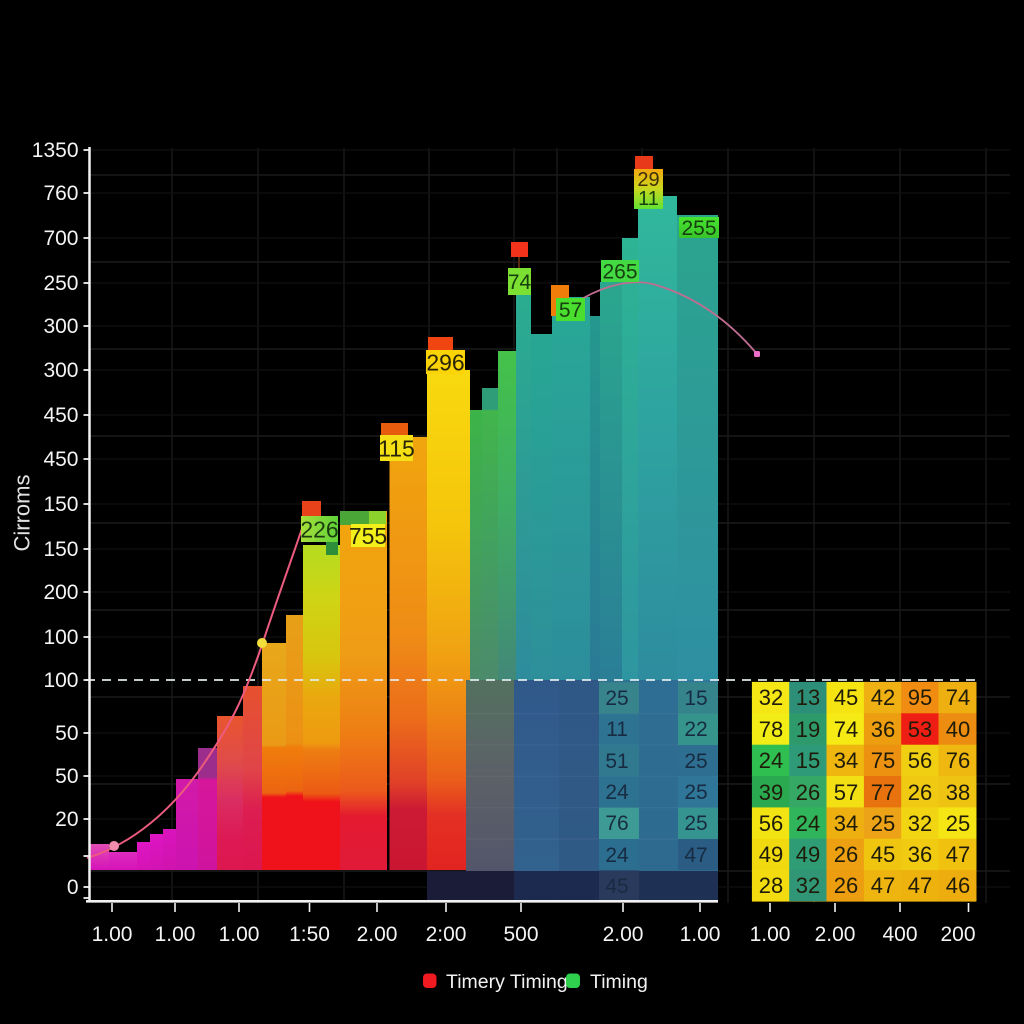  I want to click on svg-text: 226, so click(319, 529).